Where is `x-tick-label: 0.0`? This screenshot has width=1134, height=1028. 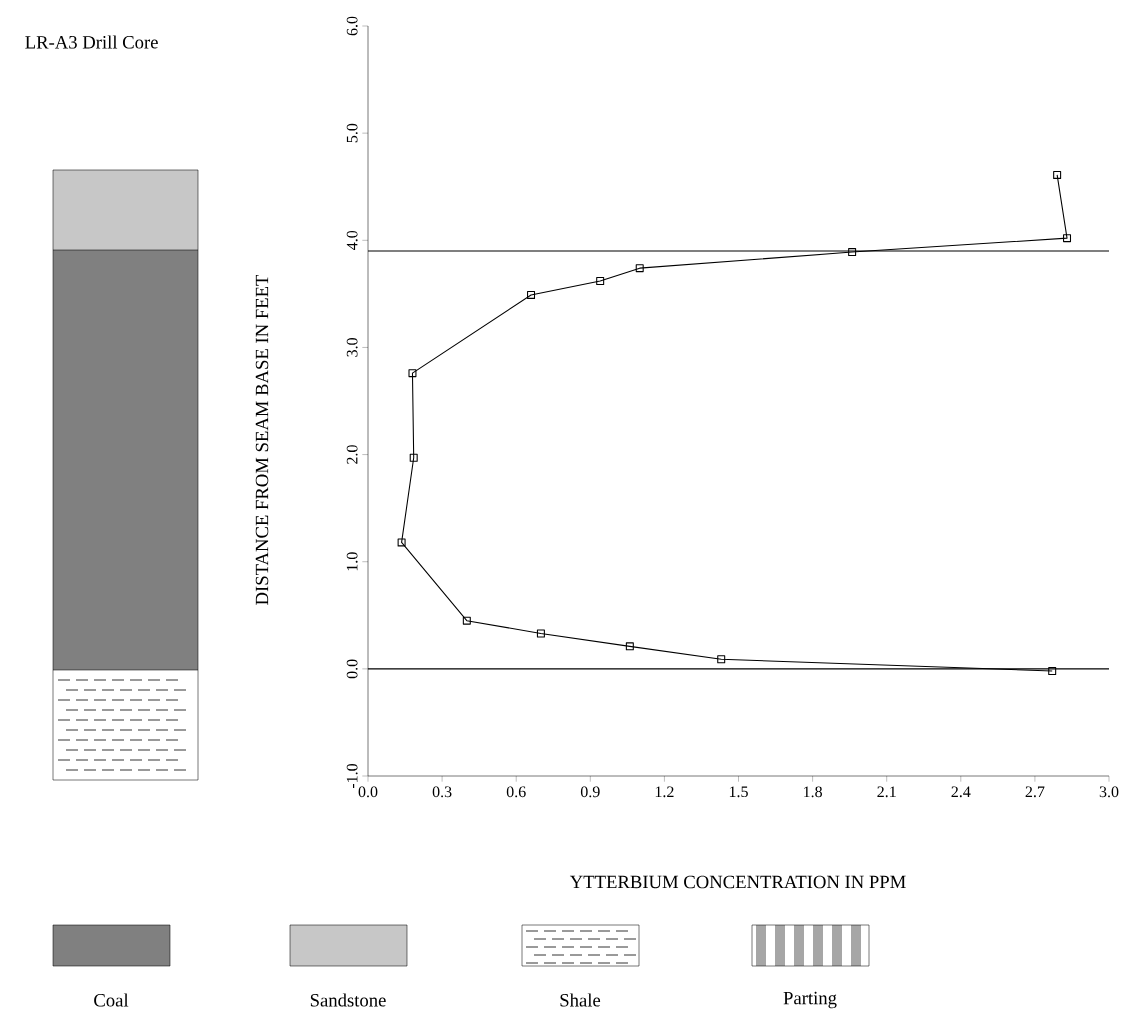 x-tick-label: 0.0 is located at coordinates (368, 792).